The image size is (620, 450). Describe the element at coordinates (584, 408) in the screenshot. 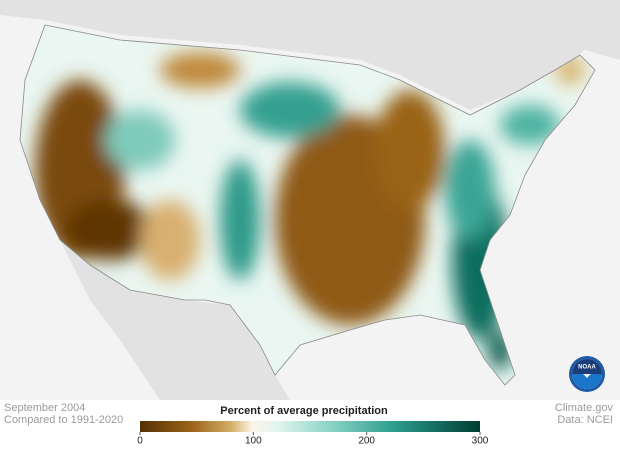

I see `credit-site: Climate.gov` at that location.